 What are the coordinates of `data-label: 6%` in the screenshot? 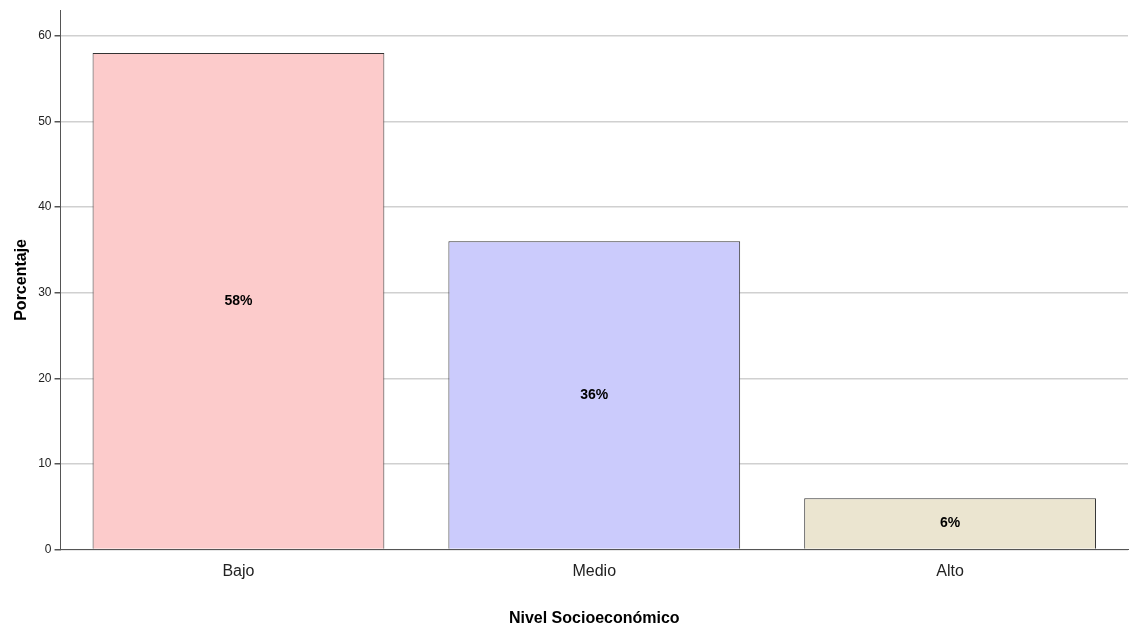 It's located at (950, 522).